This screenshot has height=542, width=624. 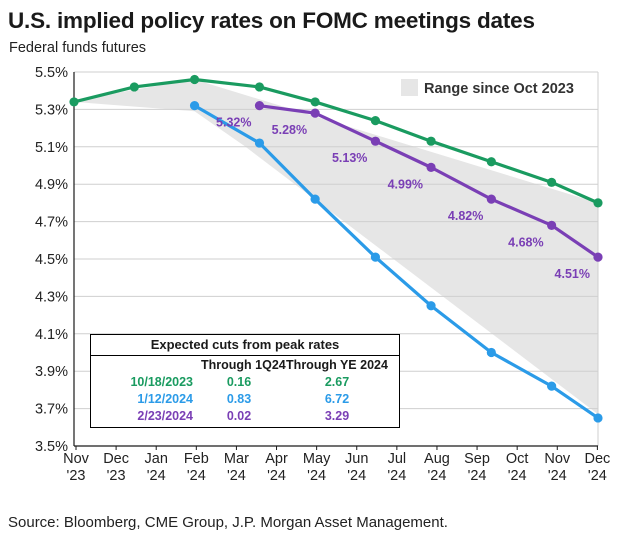 I want to click on x-tick-label-month: May, so click(x=317, y=459).